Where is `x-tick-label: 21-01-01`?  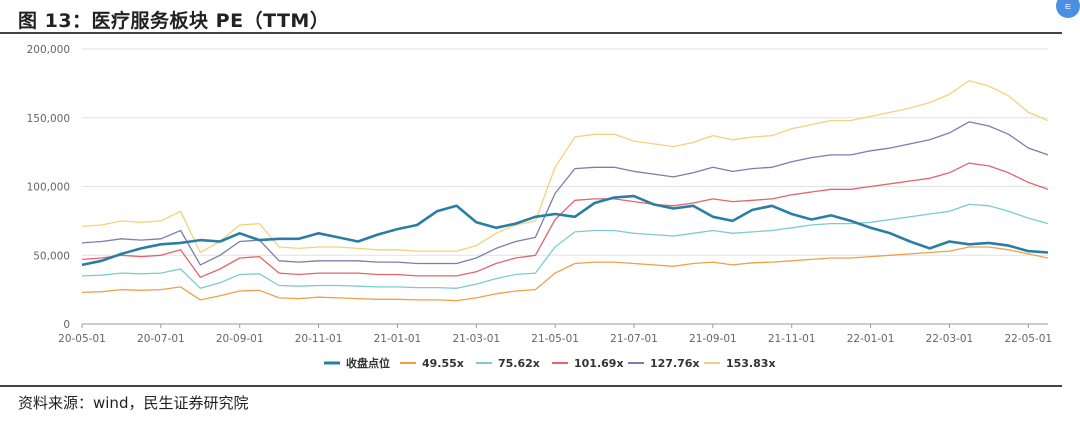
x-tick-label: 21-01-01 is located at coordinates (398, 339).